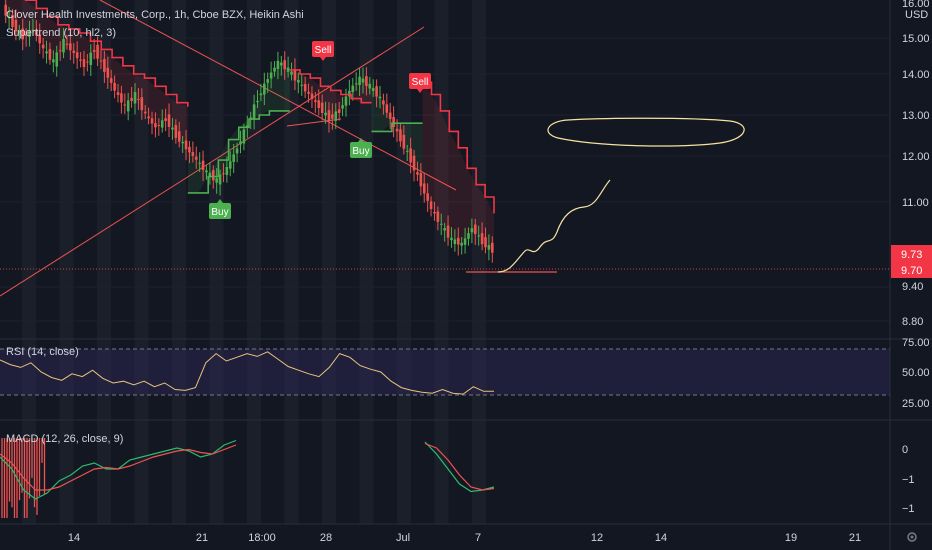  What do you see at coordinates (916, 157) in the screenshot?
I see `price-tick: 12.00` at bounding box center [916, 157].